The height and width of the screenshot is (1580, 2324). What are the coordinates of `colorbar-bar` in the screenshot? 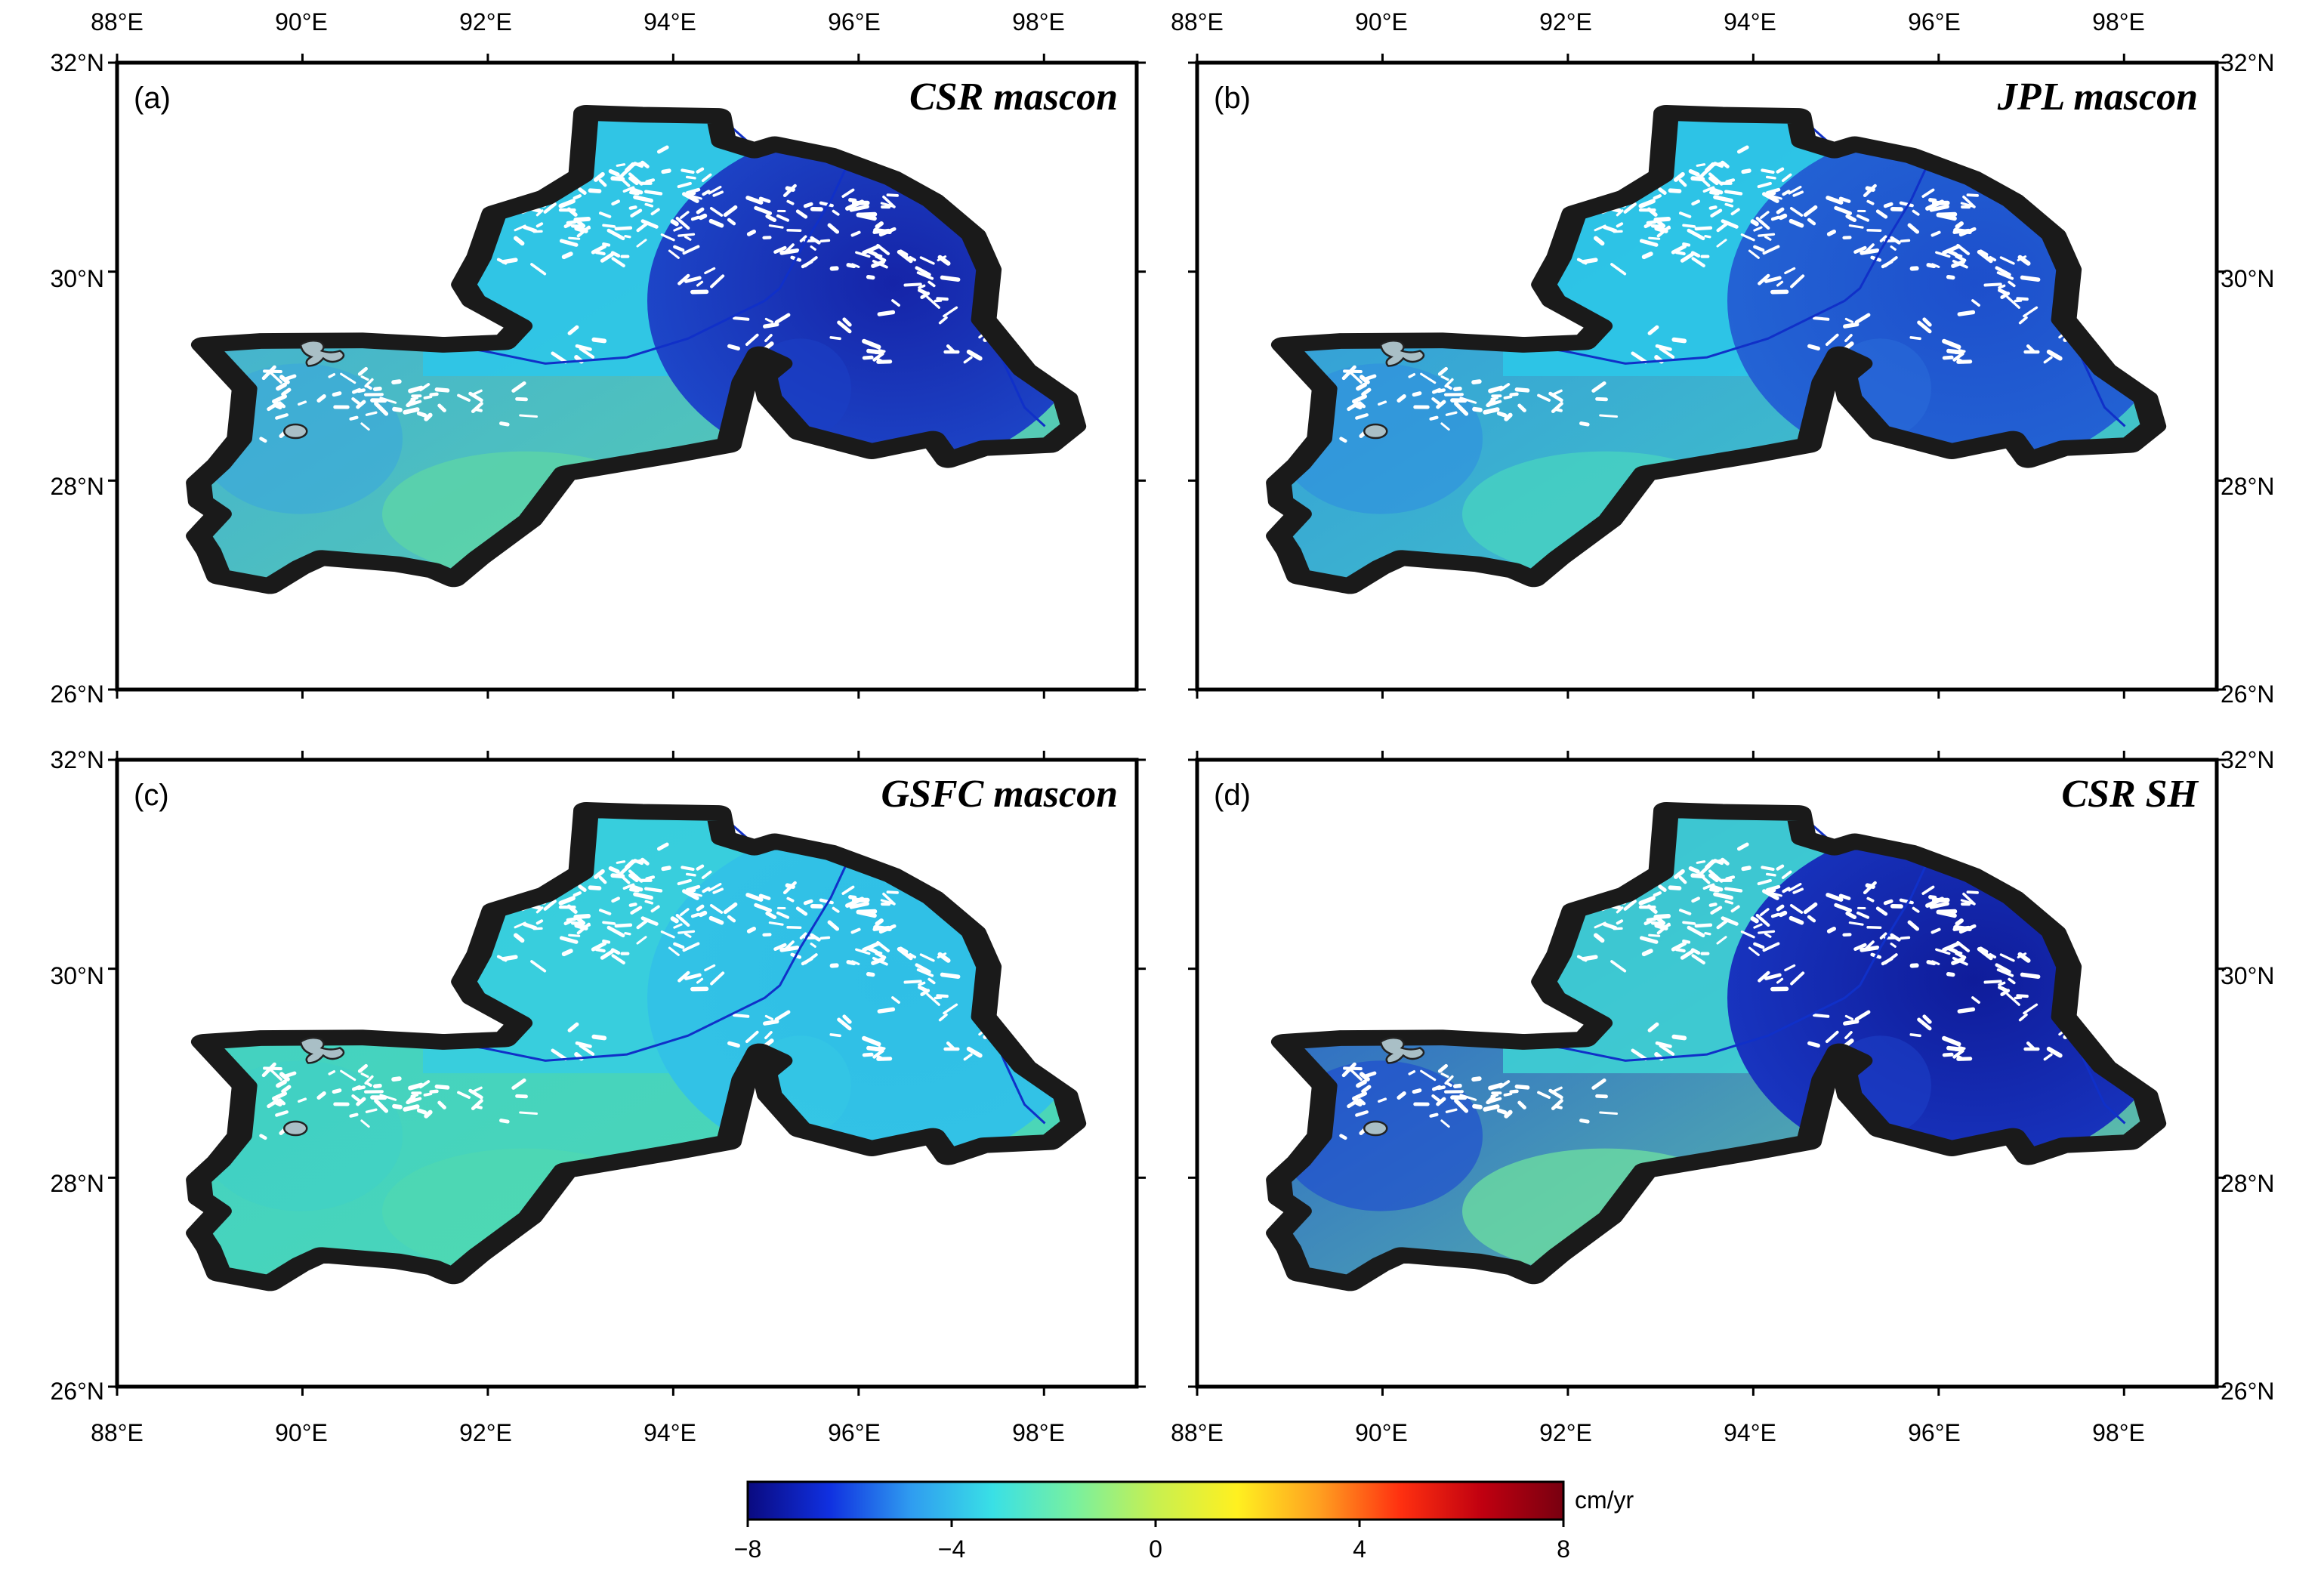 It's located at (1155, 1500).